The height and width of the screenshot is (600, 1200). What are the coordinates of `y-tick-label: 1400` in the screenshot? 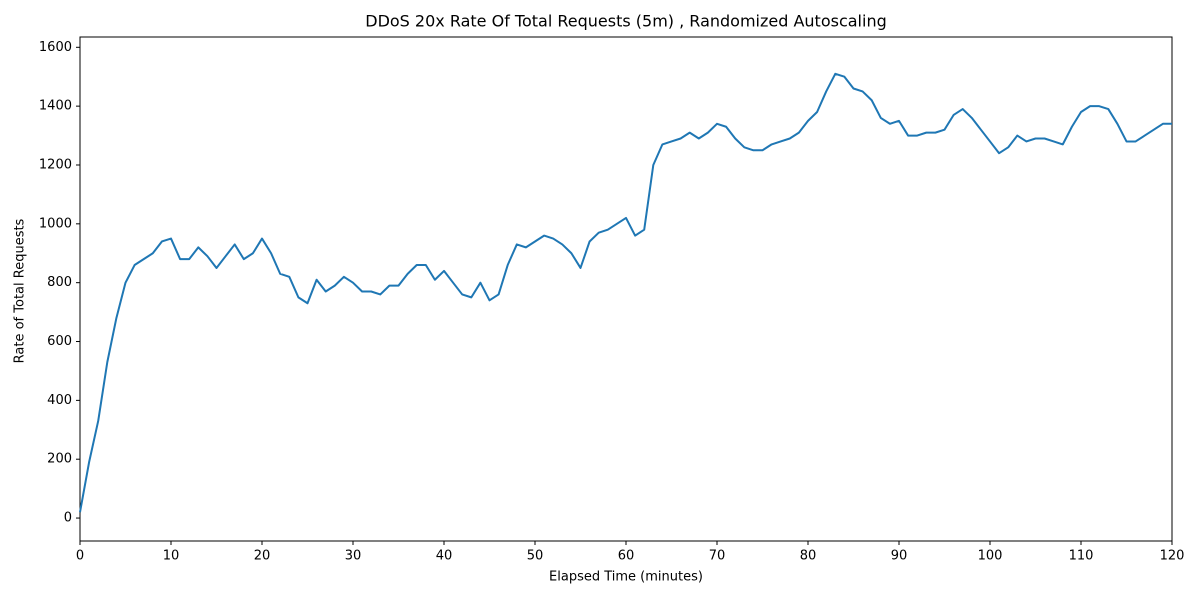 It's located at (55, 106).